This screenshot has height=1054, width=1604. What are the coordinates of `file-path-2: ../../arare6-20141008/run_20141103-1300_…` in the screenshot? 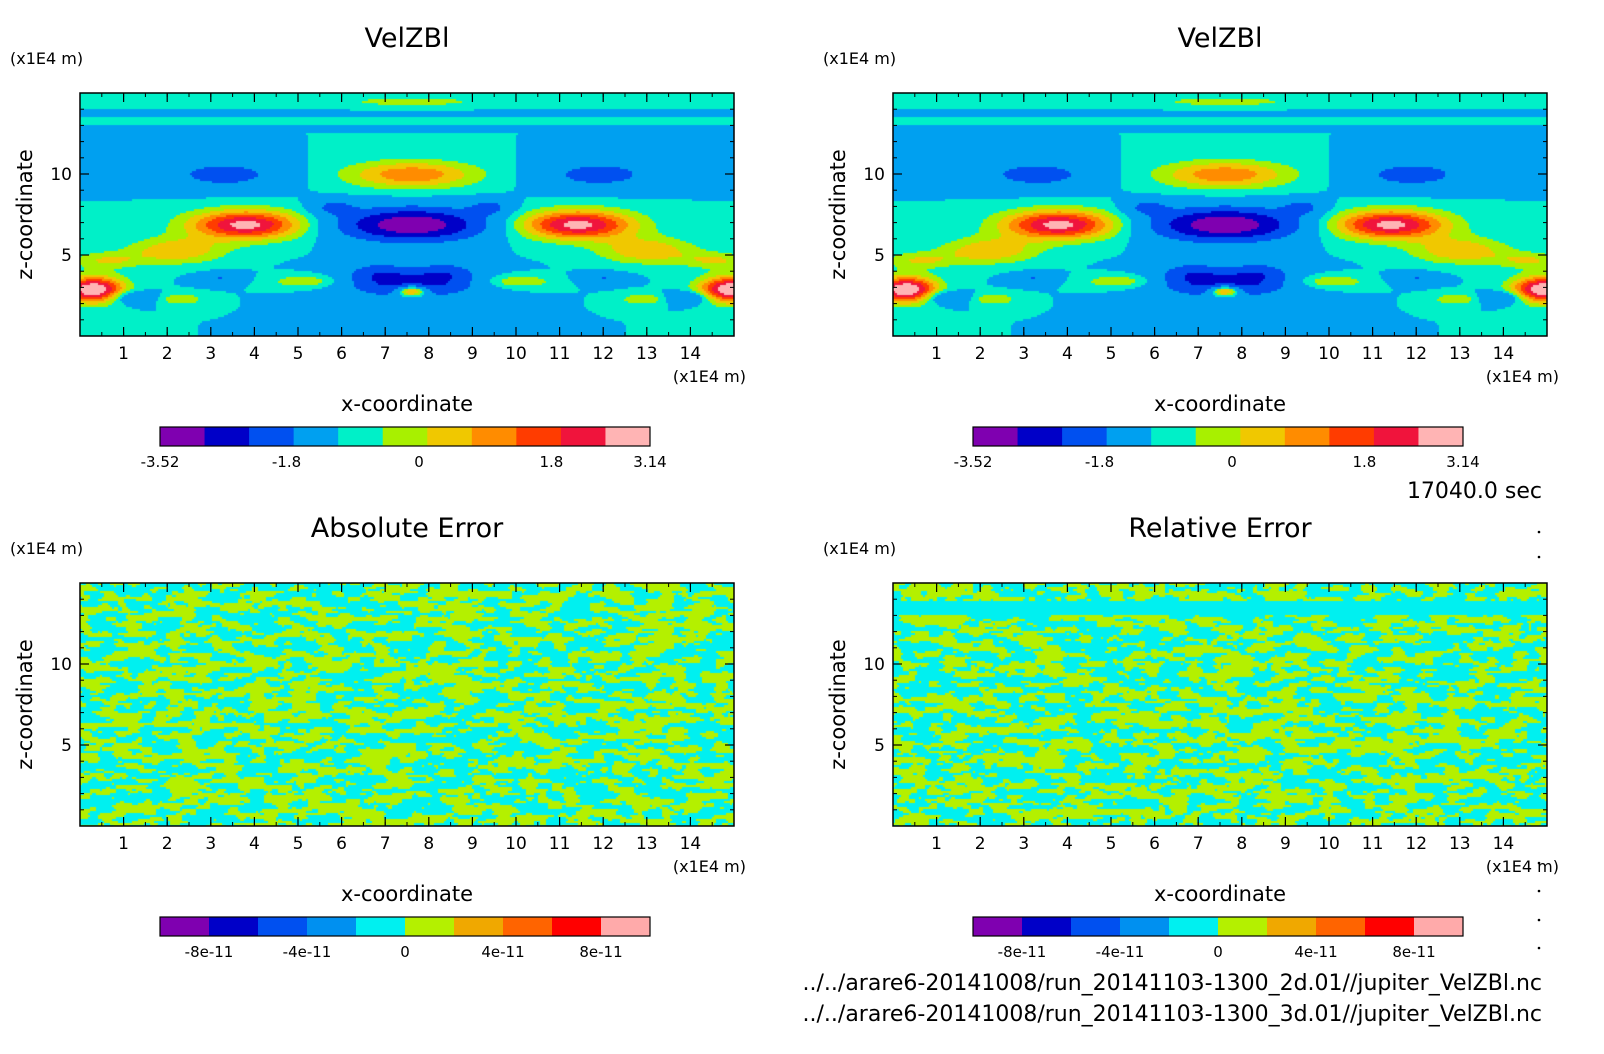 It's located at (1172, 1014).